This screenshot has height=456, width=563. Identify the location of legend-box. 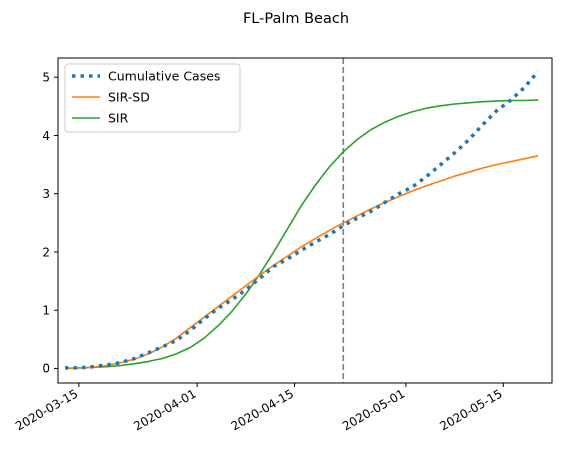
(152, 98).